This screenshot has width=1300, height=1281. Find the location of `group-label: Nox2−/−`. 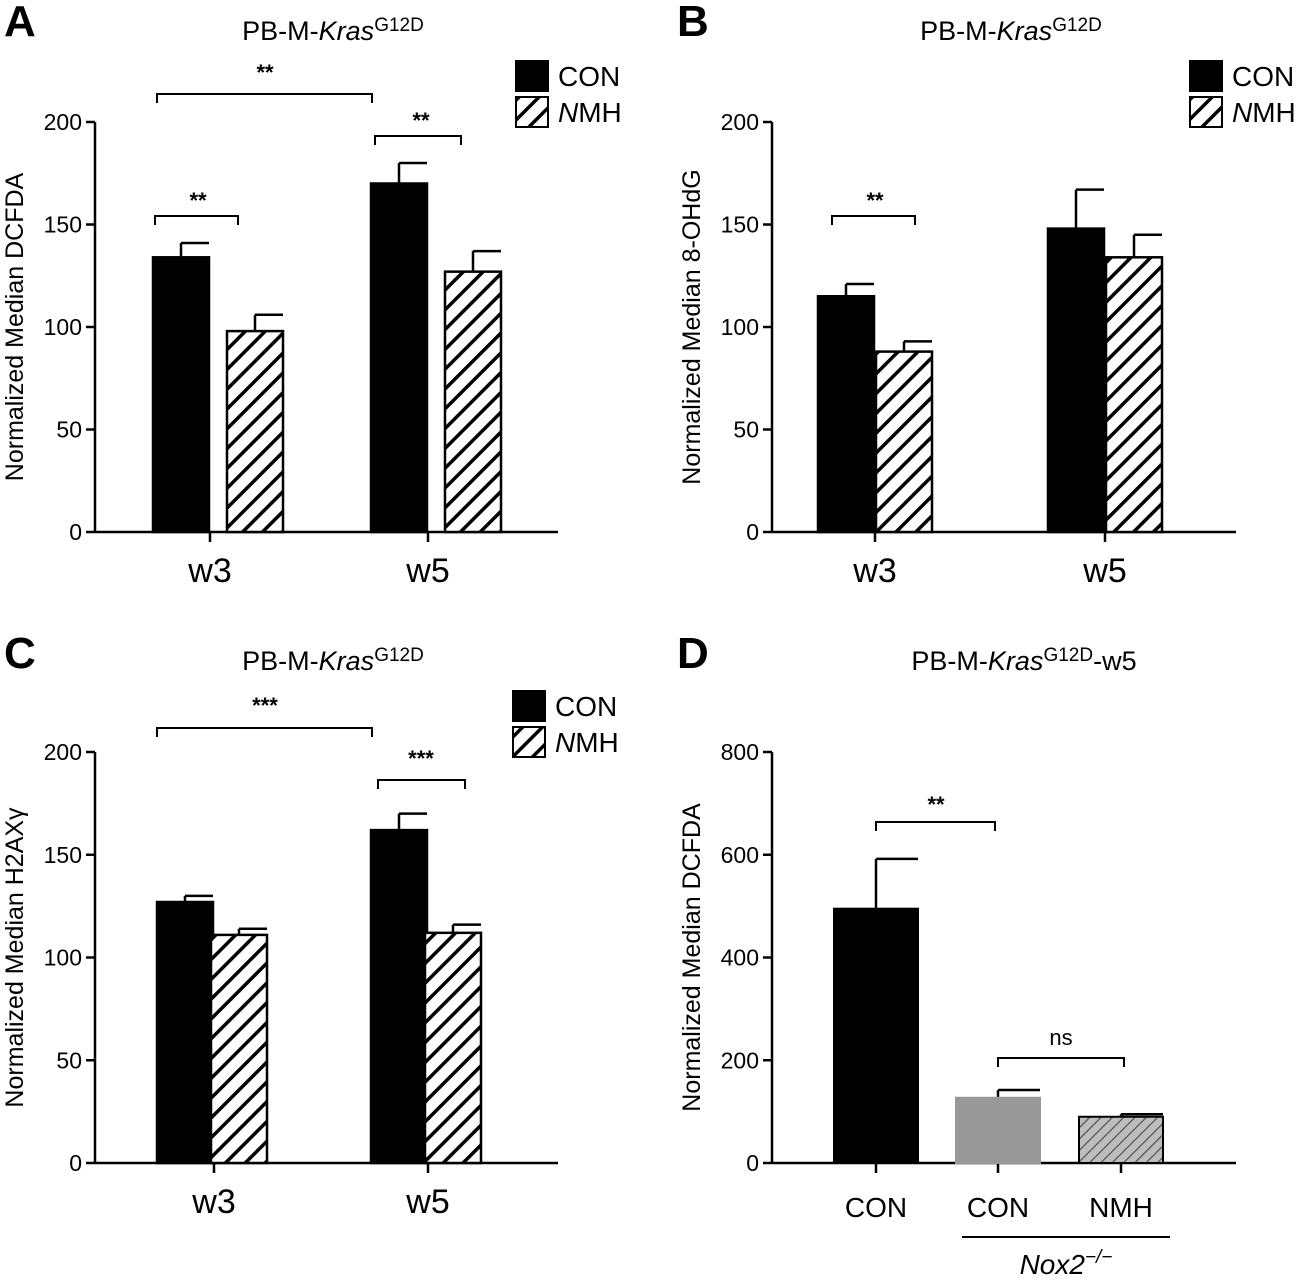

group-label: Nox2−/− is located at coordinates (1066, 1263).